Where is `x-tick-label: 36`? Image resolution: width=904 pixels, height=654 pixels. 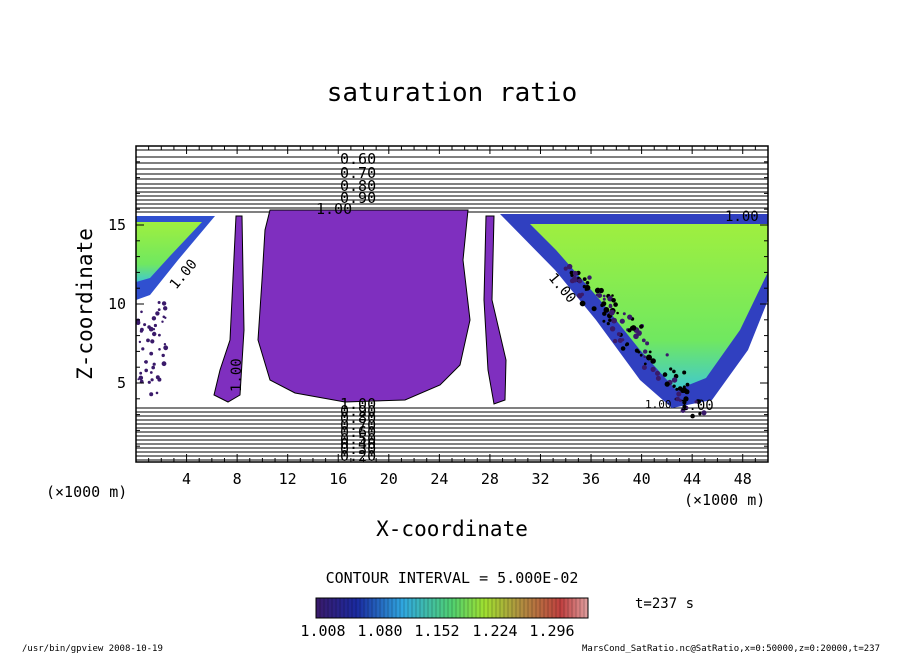 x-tick-label: 36 is located at coordinates (591, 479).